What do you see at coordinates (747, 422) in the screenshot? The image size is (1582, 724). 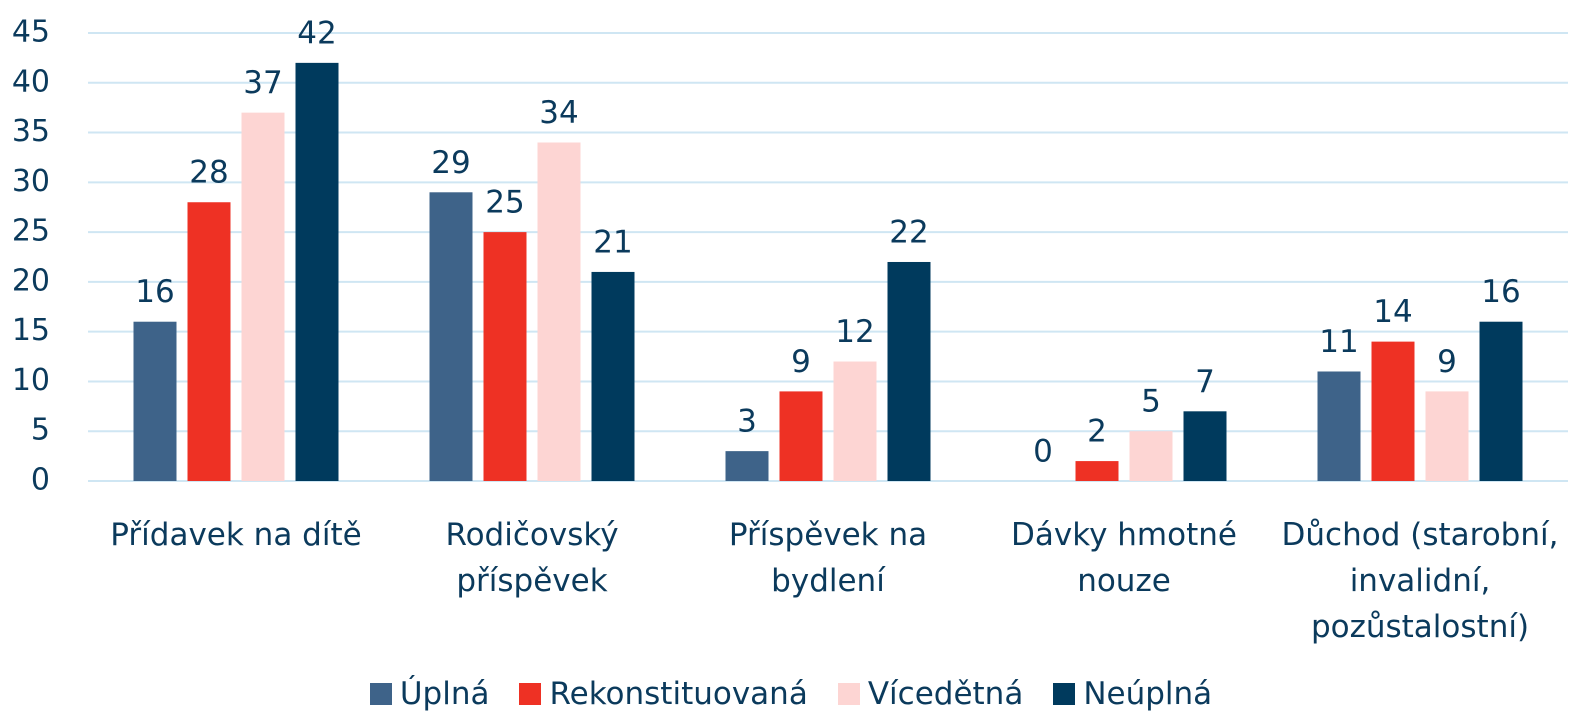 I see `data-label: 3` at bounding box center [747, 422].